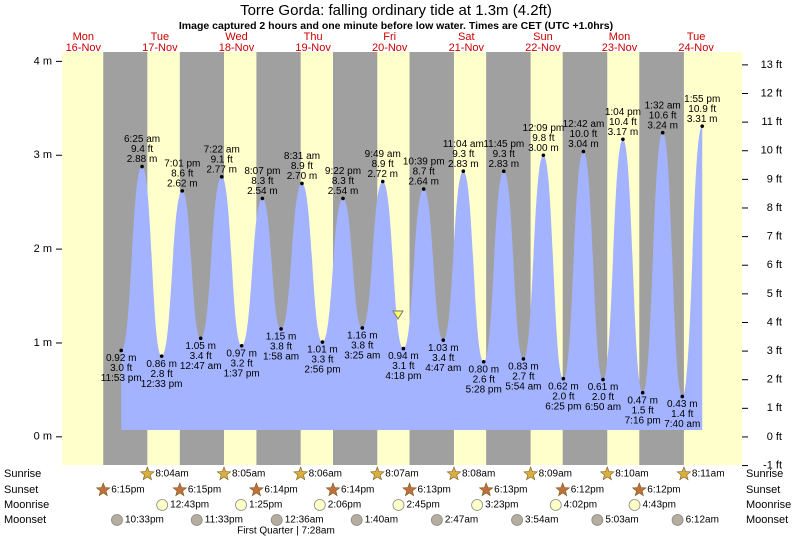 The height and width of the screenshot is (537, 793). I want to click on weekday-label: Thu, so click(313, 37).